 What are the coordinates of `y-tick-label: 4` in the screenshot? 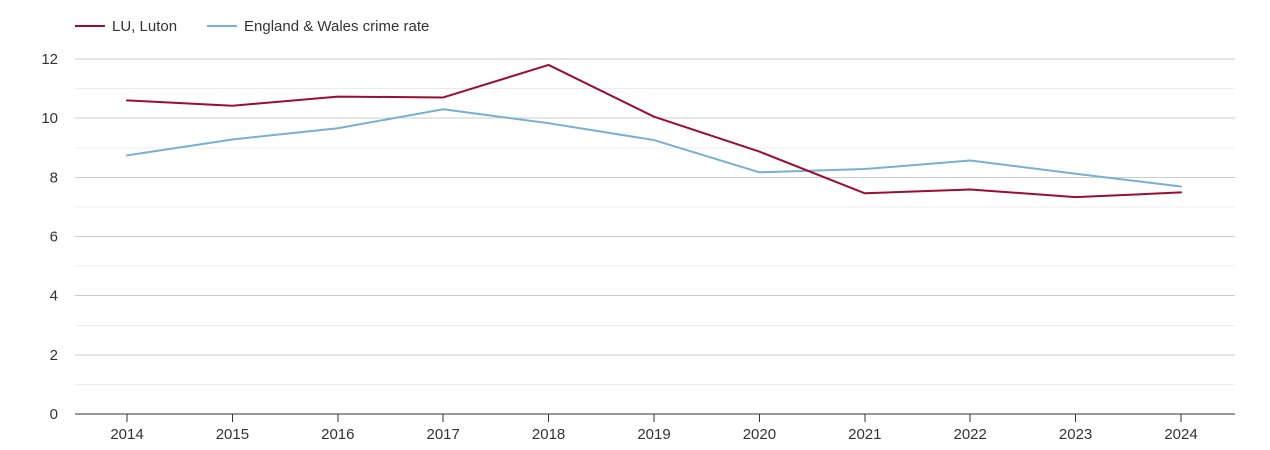 It's located at (54, 296).